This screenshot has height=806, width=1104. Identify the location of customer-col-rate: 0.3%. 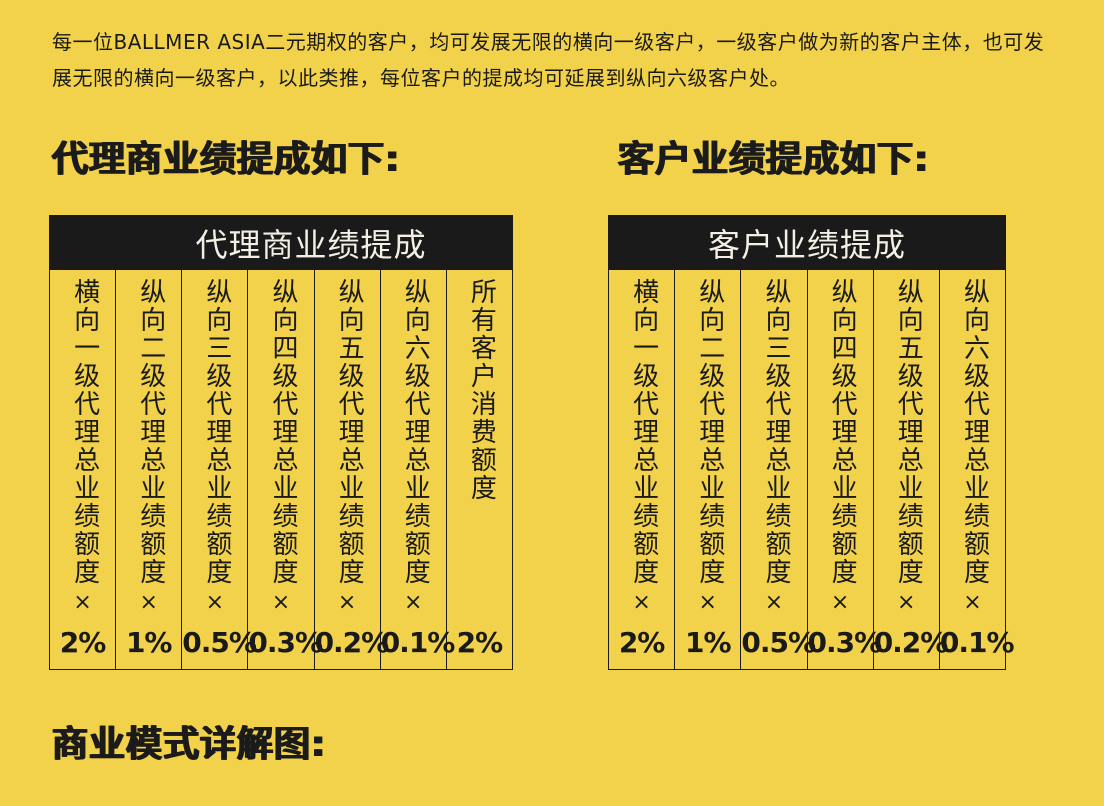
(845, 642).